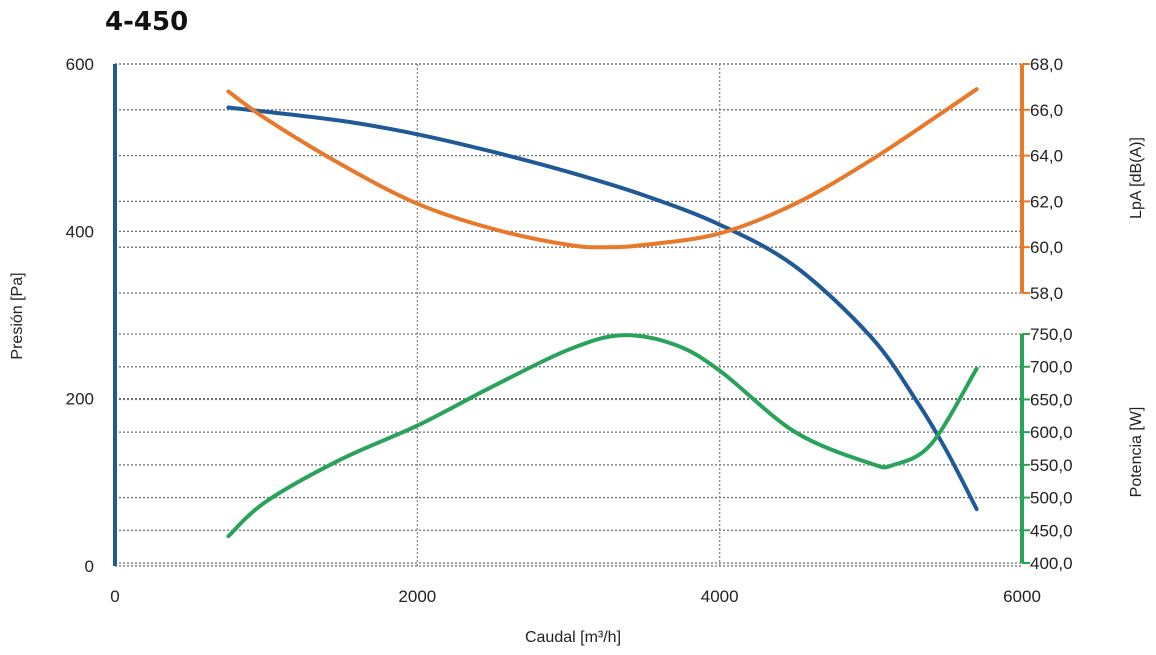 The height and width of the screenshot is (655, 1156). I want to click on y-right-top-tick-label: 66,0, so click(1046, 110).